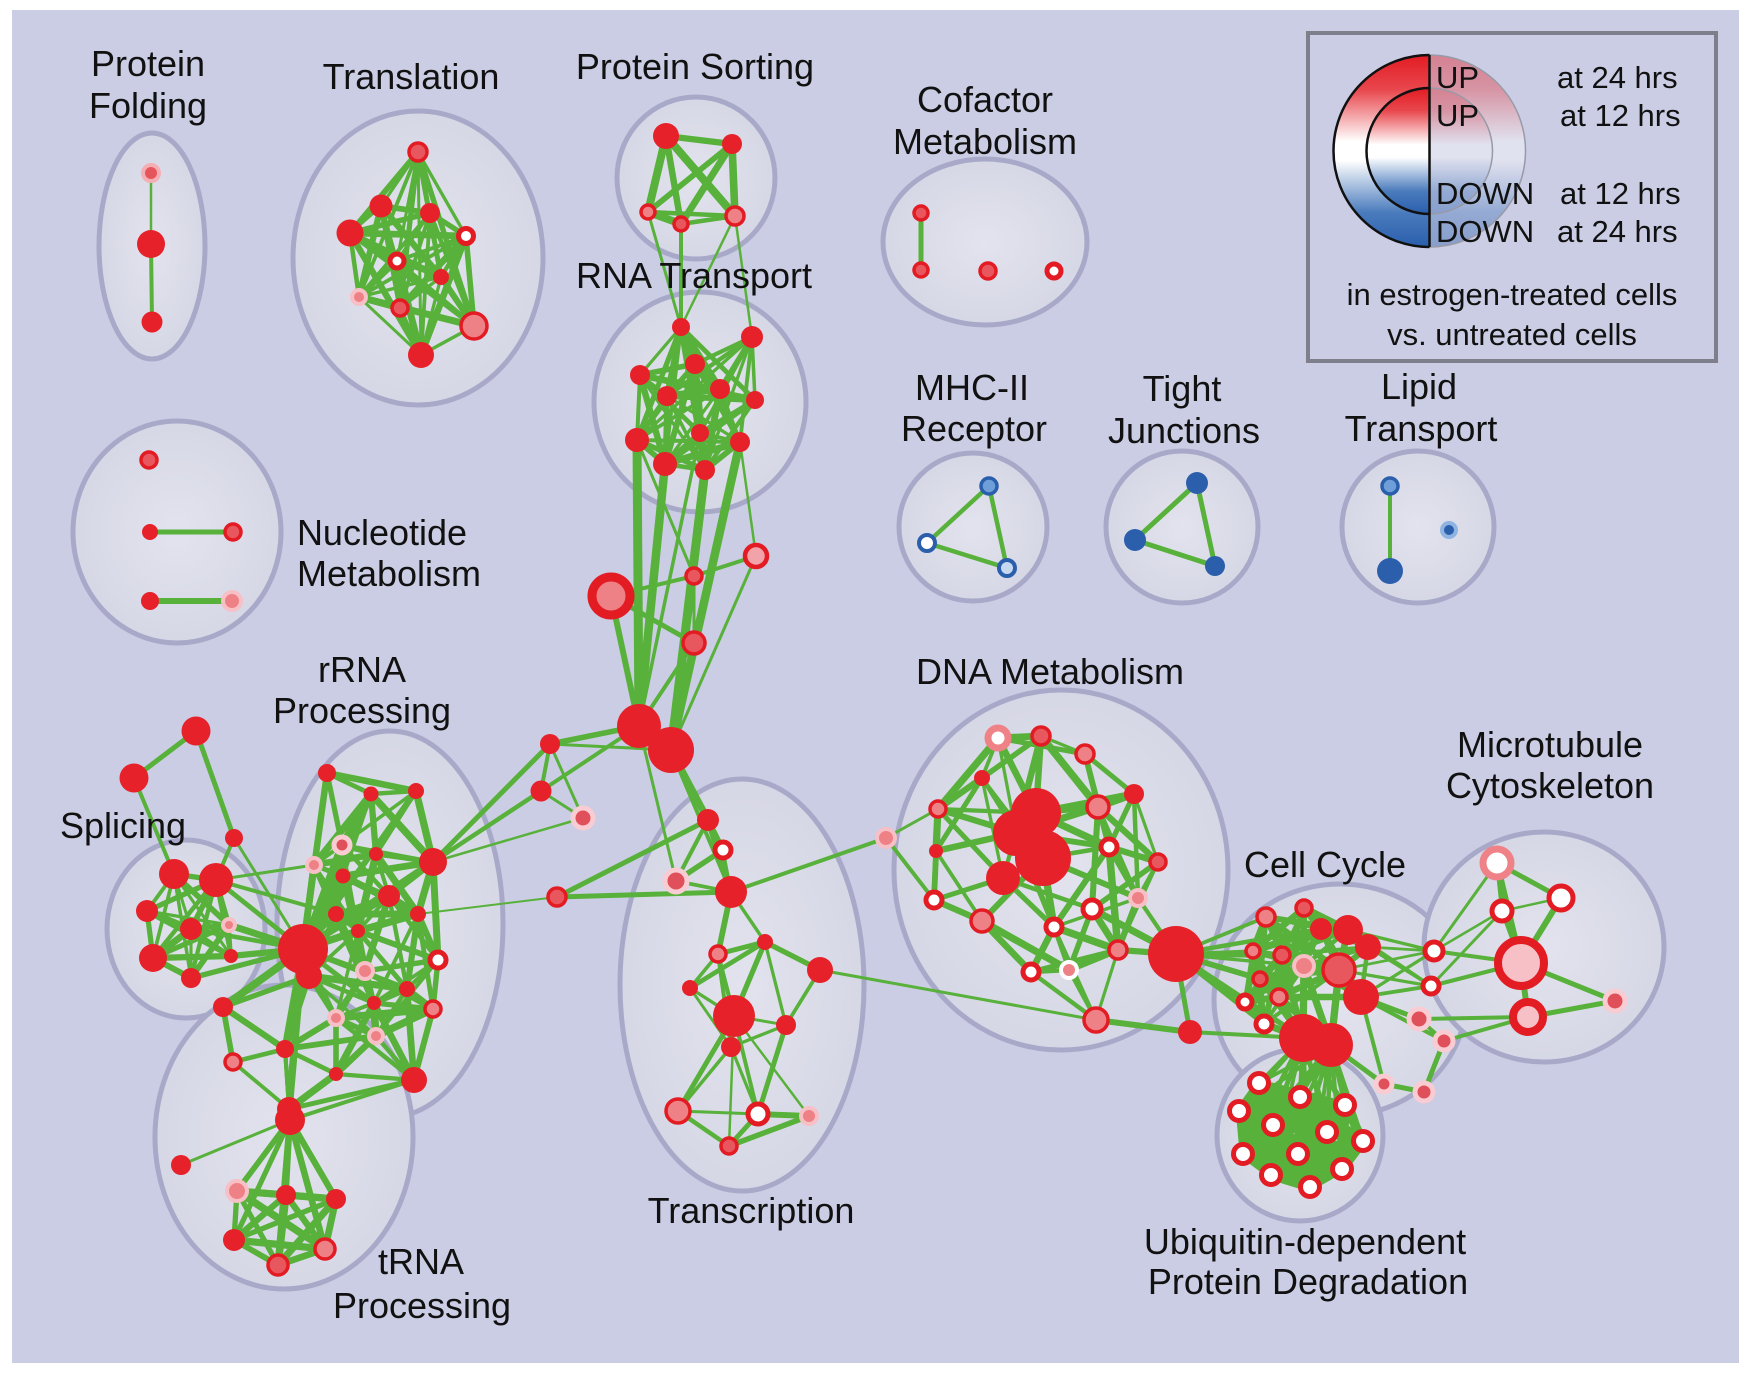  What do you see at coordinates (382, 532) in the screenshot?
I see `svg-text: Nucleotide` at bounding box center [382, 532].